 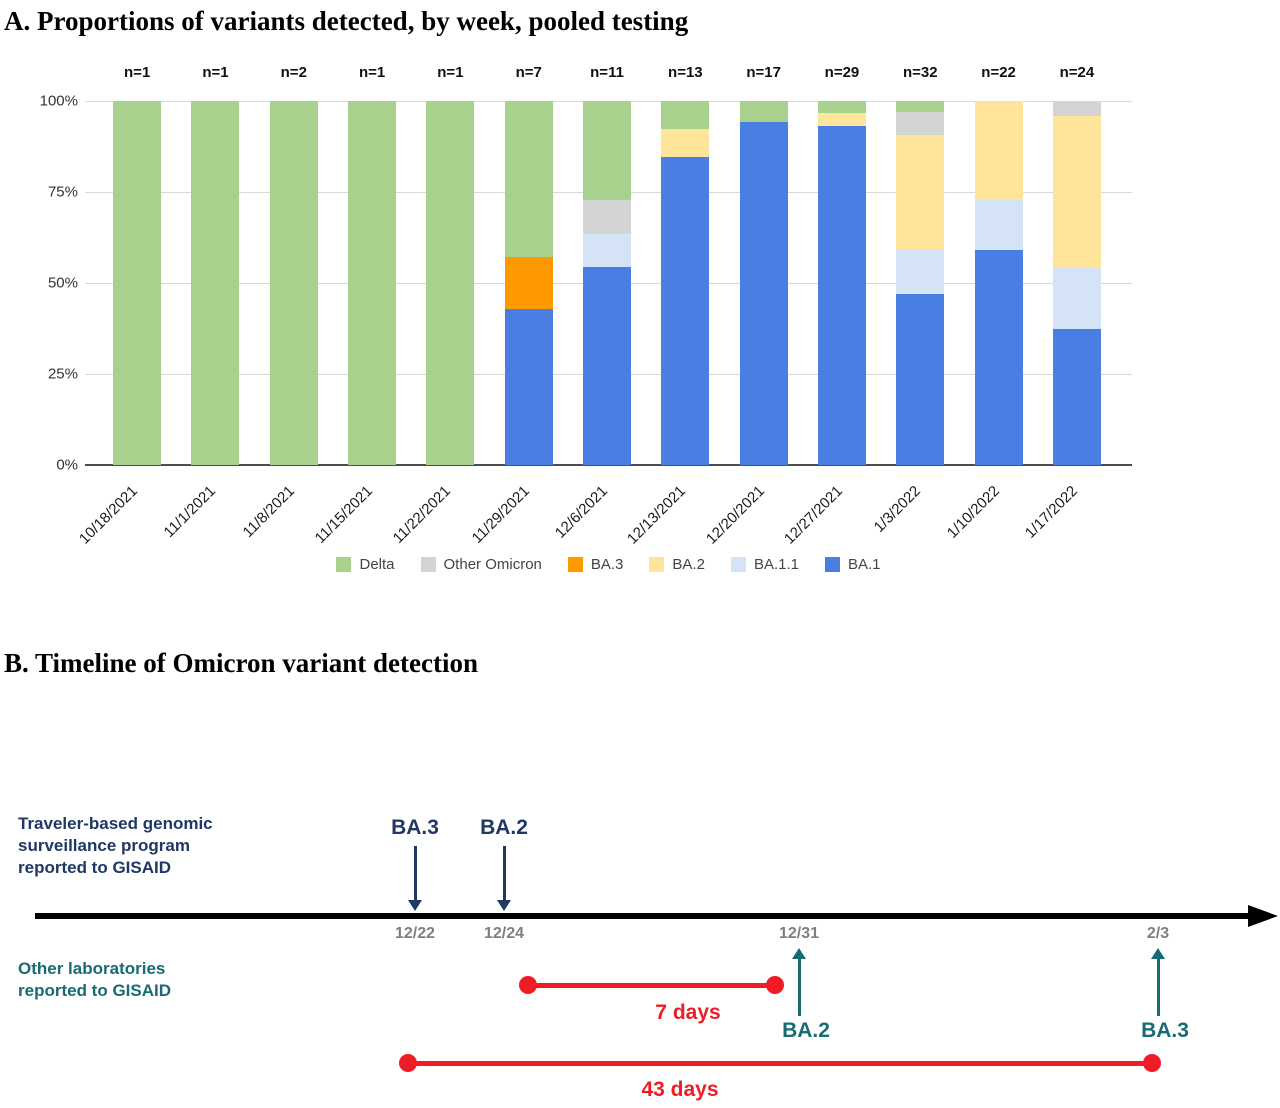 I want to click on other-labs-label-line: Other laboratories, so click(x=92, y=968).